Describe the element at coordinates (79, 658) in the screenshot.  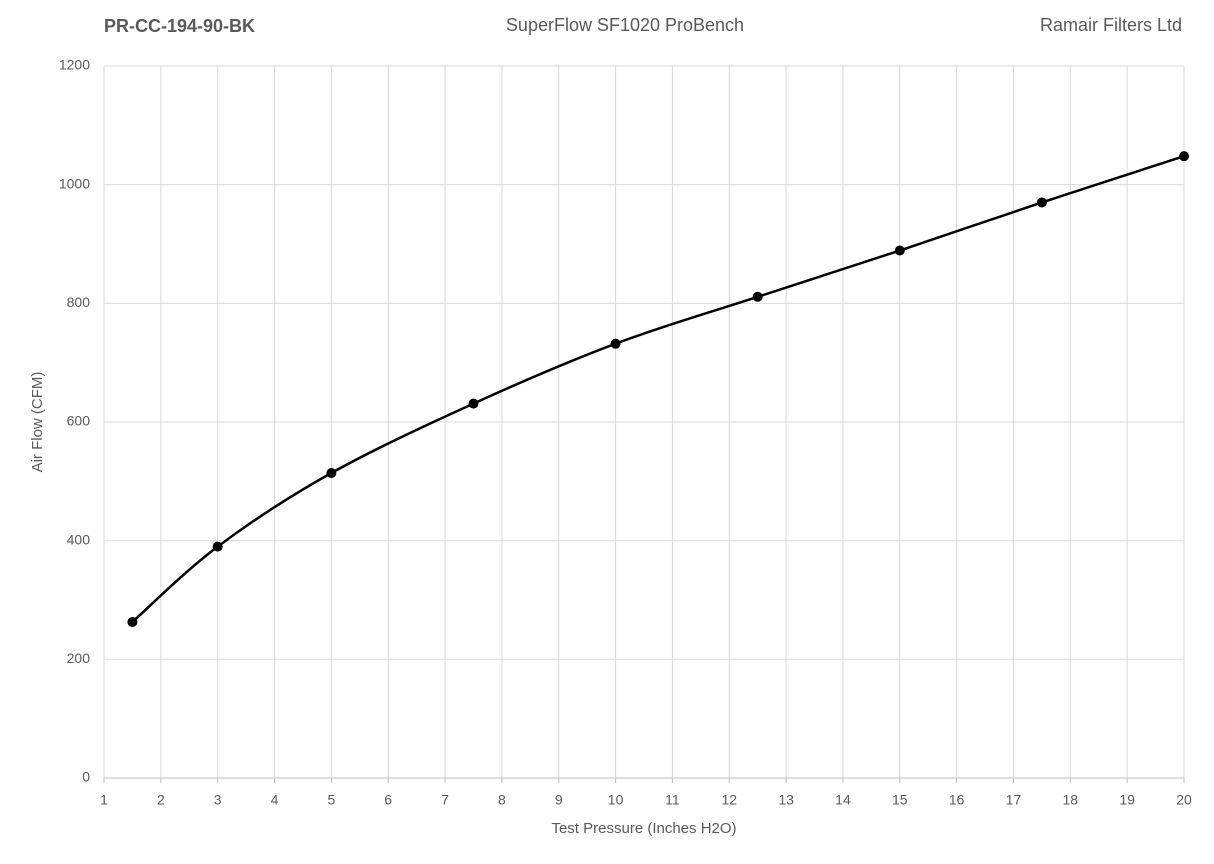
I see `y-tick-label: 200` at that location.